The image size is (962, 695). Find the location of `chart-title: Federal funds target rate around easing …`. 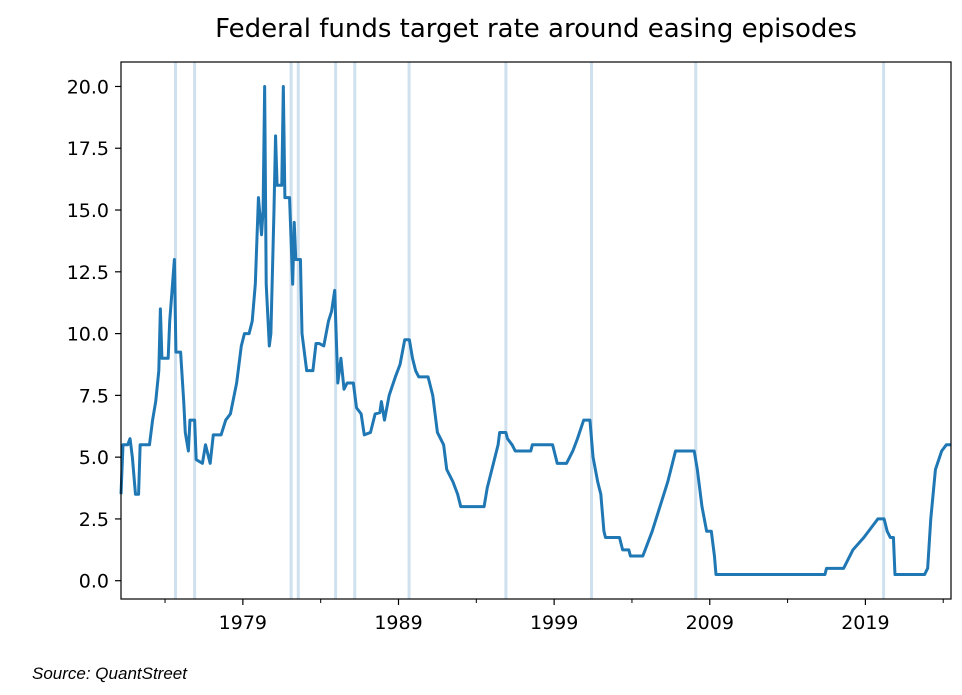

chart-title: Federal funds target rate around easing … is located at coordinates (536, 29).